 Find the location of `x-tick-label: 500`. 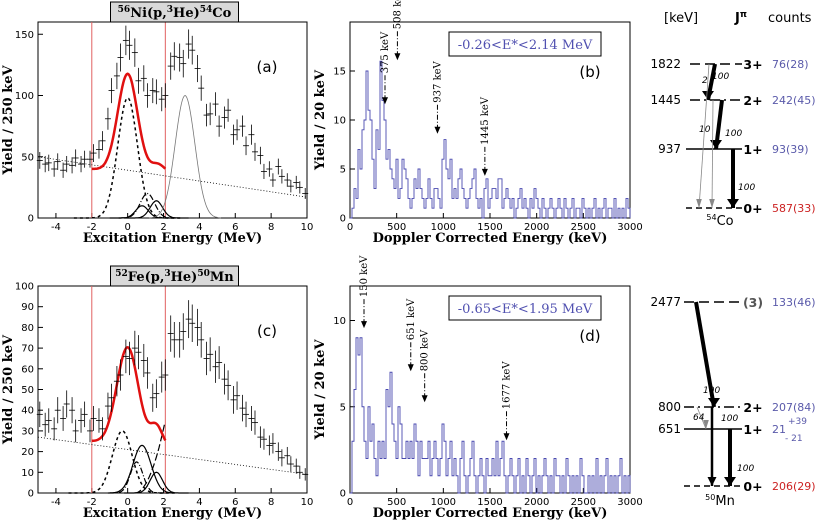

x-tick-label: 500 is located at coordinates (396, 502).